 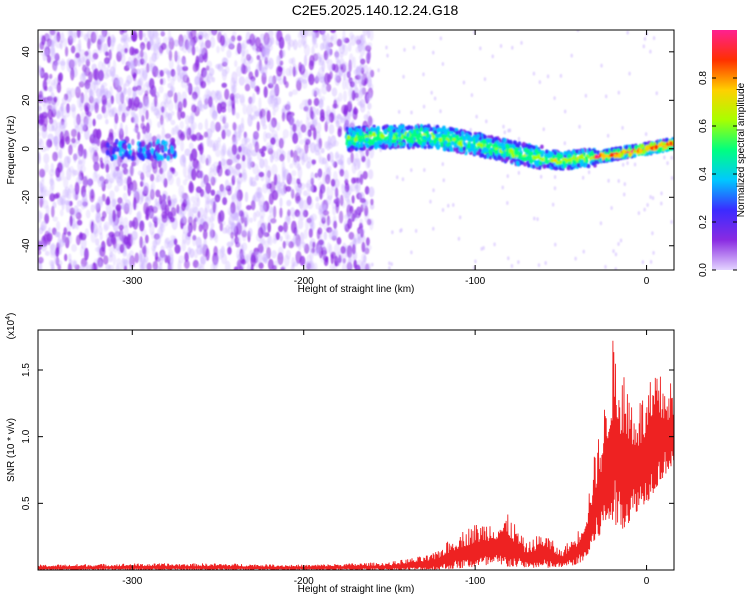 I want to click on spectrogram-x-tick-label: -300, so click(x=132, y=281).